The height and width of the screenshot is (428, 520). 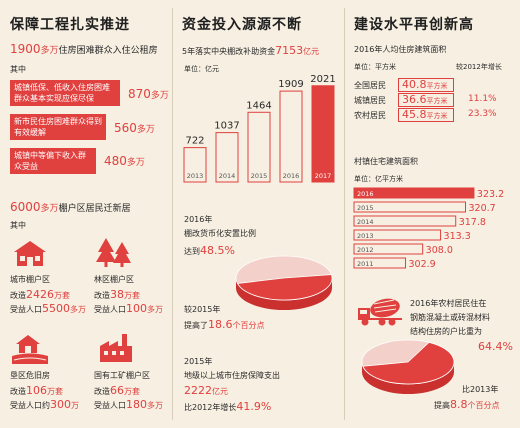 I want to click on mixer-truck-icon, so click(x=381, y=311).